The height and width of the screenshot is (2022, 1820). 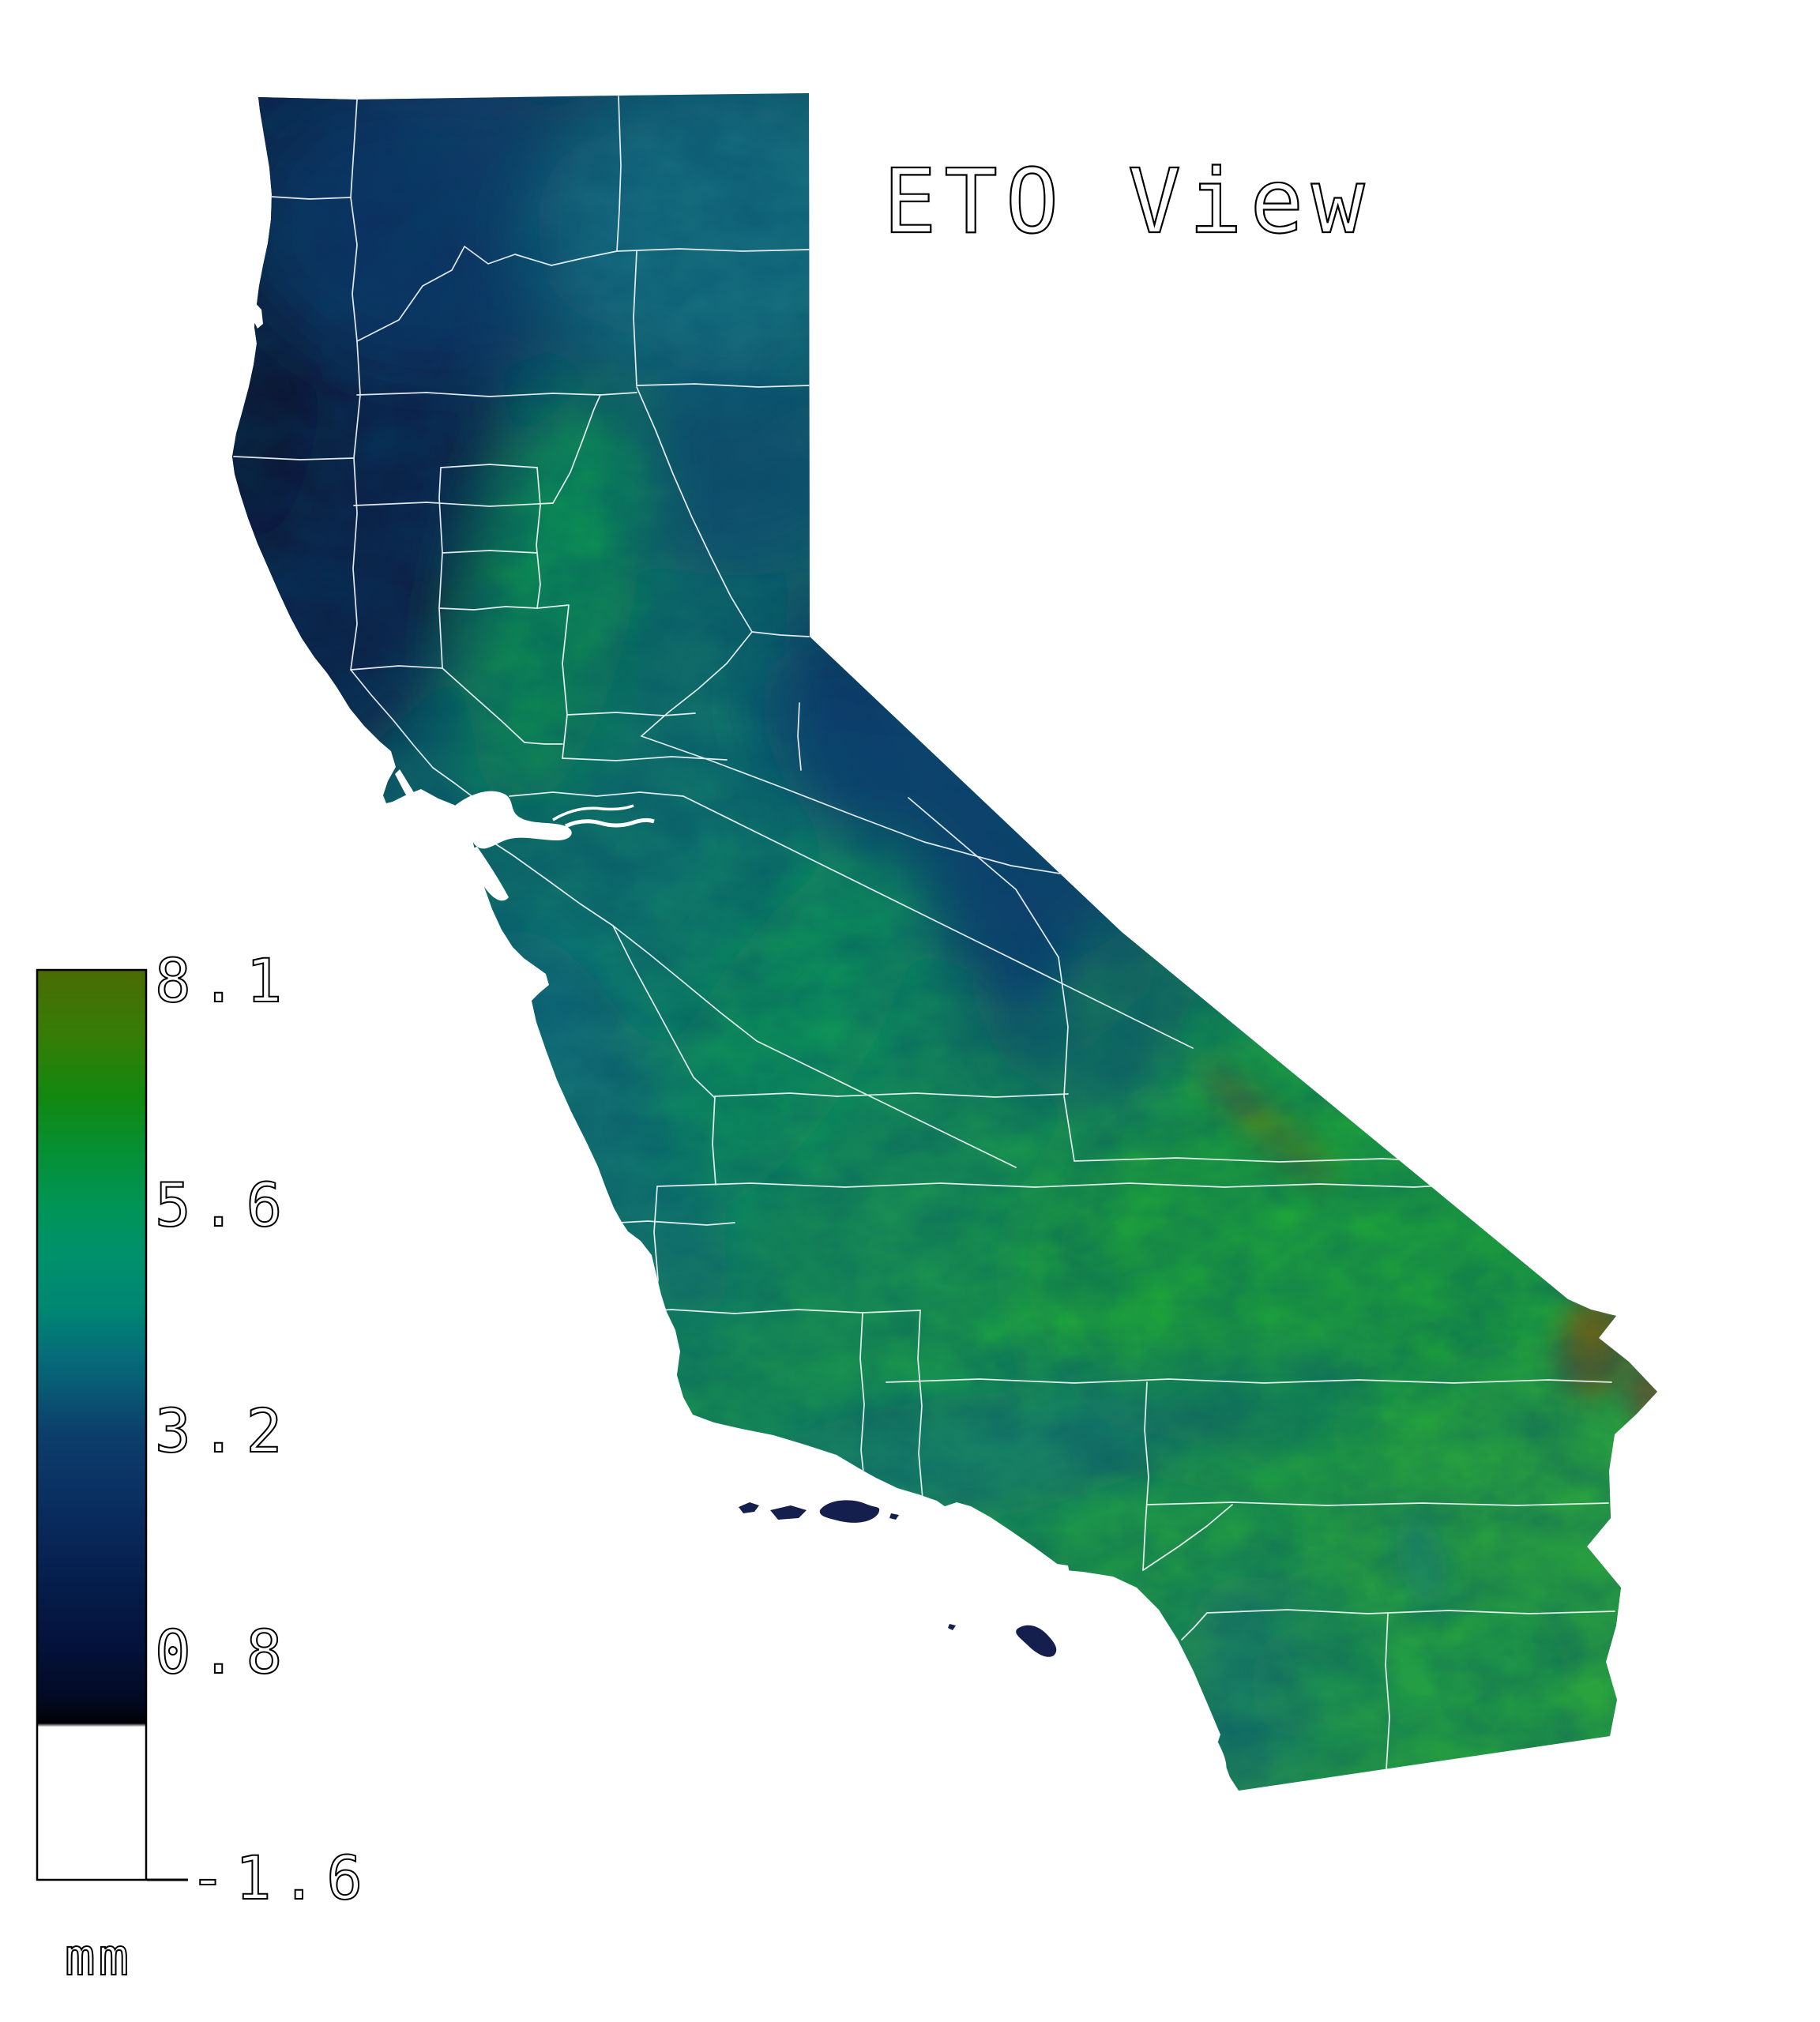 What do you see at coordinates (952, 1627) in the screenshot?
I see `island-santa-barbara` at bounding box center [952, 1627].